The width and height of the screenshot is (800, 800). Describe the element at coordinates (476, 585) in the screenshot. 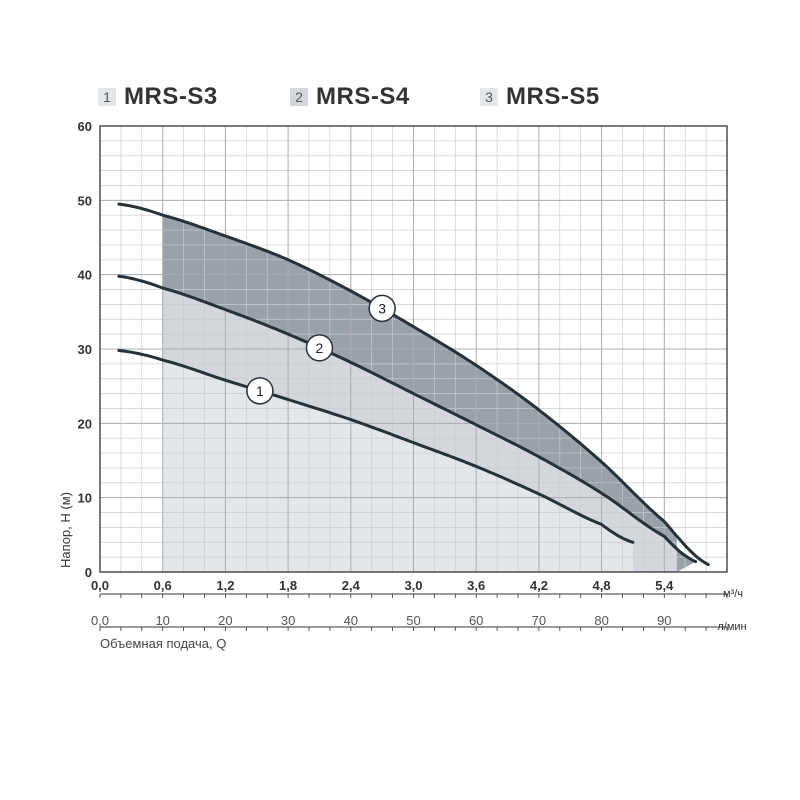

I see `x-tick-label-m3h: 3,6` at that location.